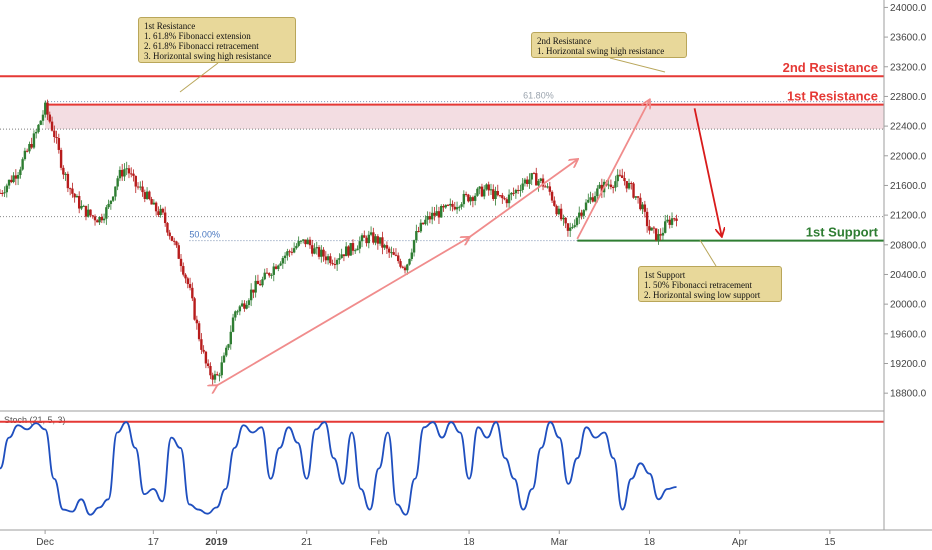  I want to click on time-tick-label: 2019, so click(216, 542).